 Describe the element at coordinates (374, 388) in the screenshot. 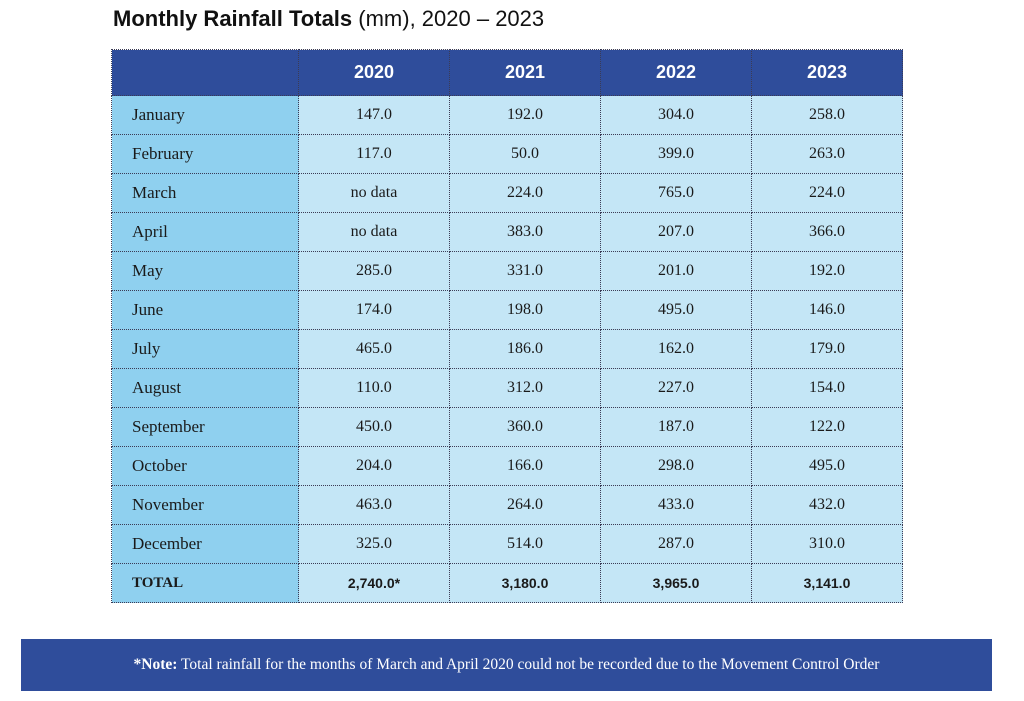

I see `rainfall-value-cell: 110.0` at that location.